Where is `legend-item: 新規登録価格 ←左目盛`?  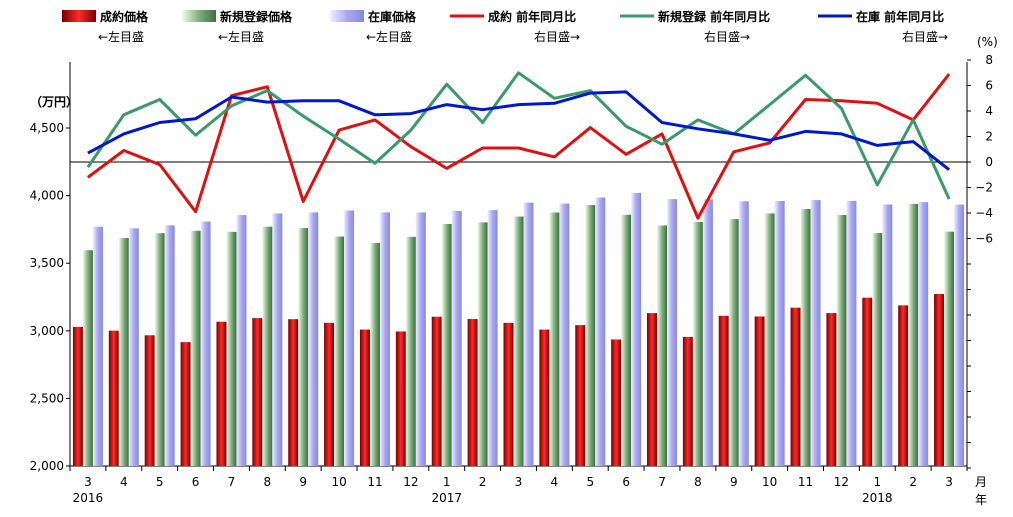
legend-item: 新規登録価格 ←左目盛 is located at coordinates (237, 26).